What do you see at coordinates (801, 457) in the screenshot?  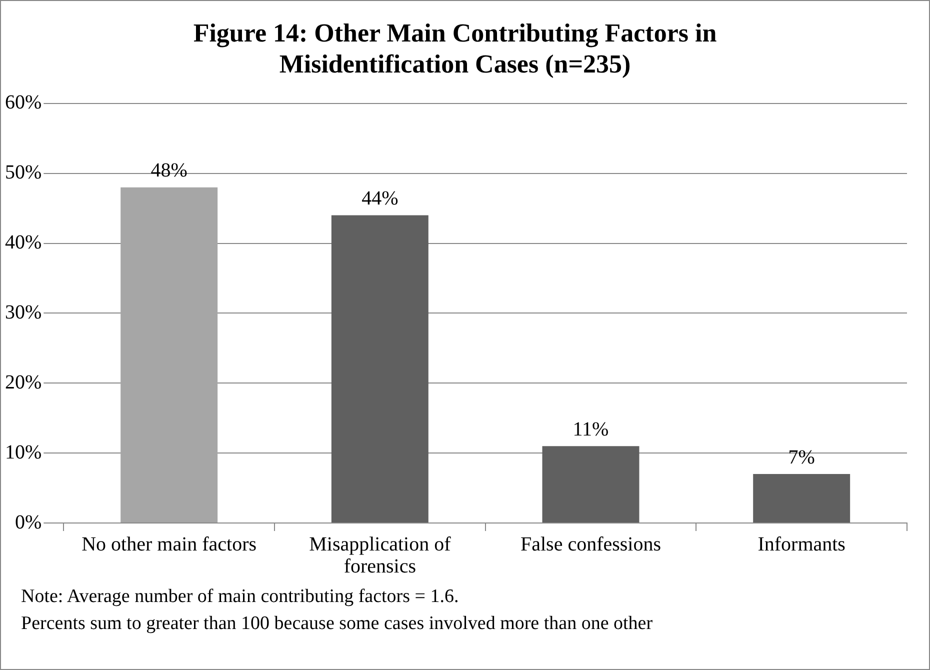 I see `data-label: 7%` at bounding box center [801, 457].